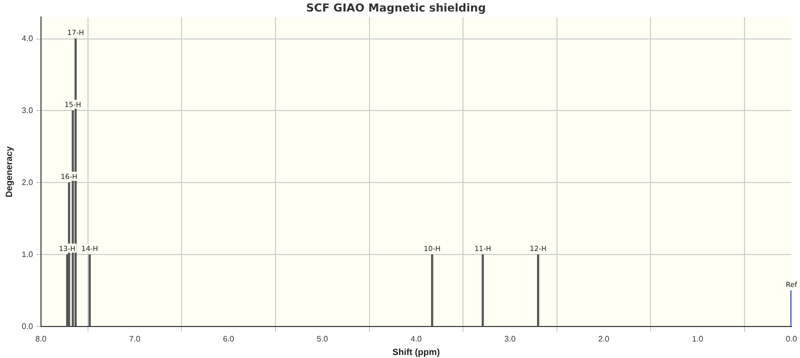 This screenshot has height=358, width=800. What do you see at coordinates (135, 339) in the screenshot?
I see `x-tick-label: 7.0` at bounding box center [135, 339].